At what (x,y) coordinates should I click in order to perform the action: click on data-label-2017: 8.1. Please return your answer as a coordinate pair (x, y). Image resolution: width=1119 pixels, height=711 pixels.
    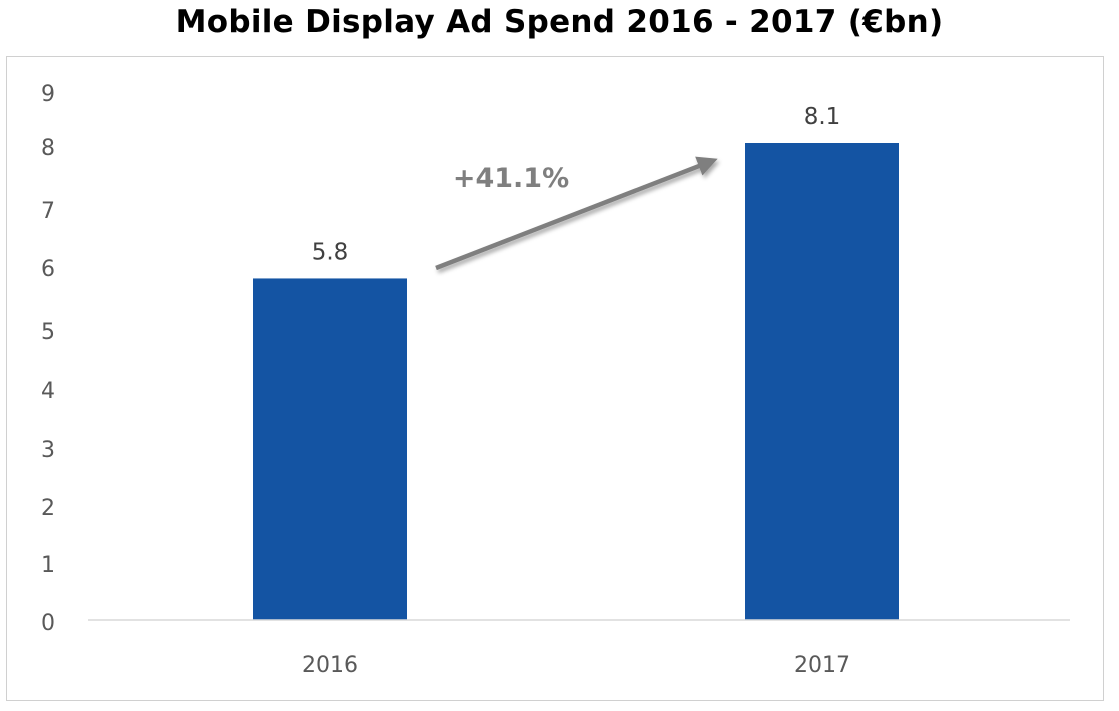
    Looking at the image, I should click on (822, 117).